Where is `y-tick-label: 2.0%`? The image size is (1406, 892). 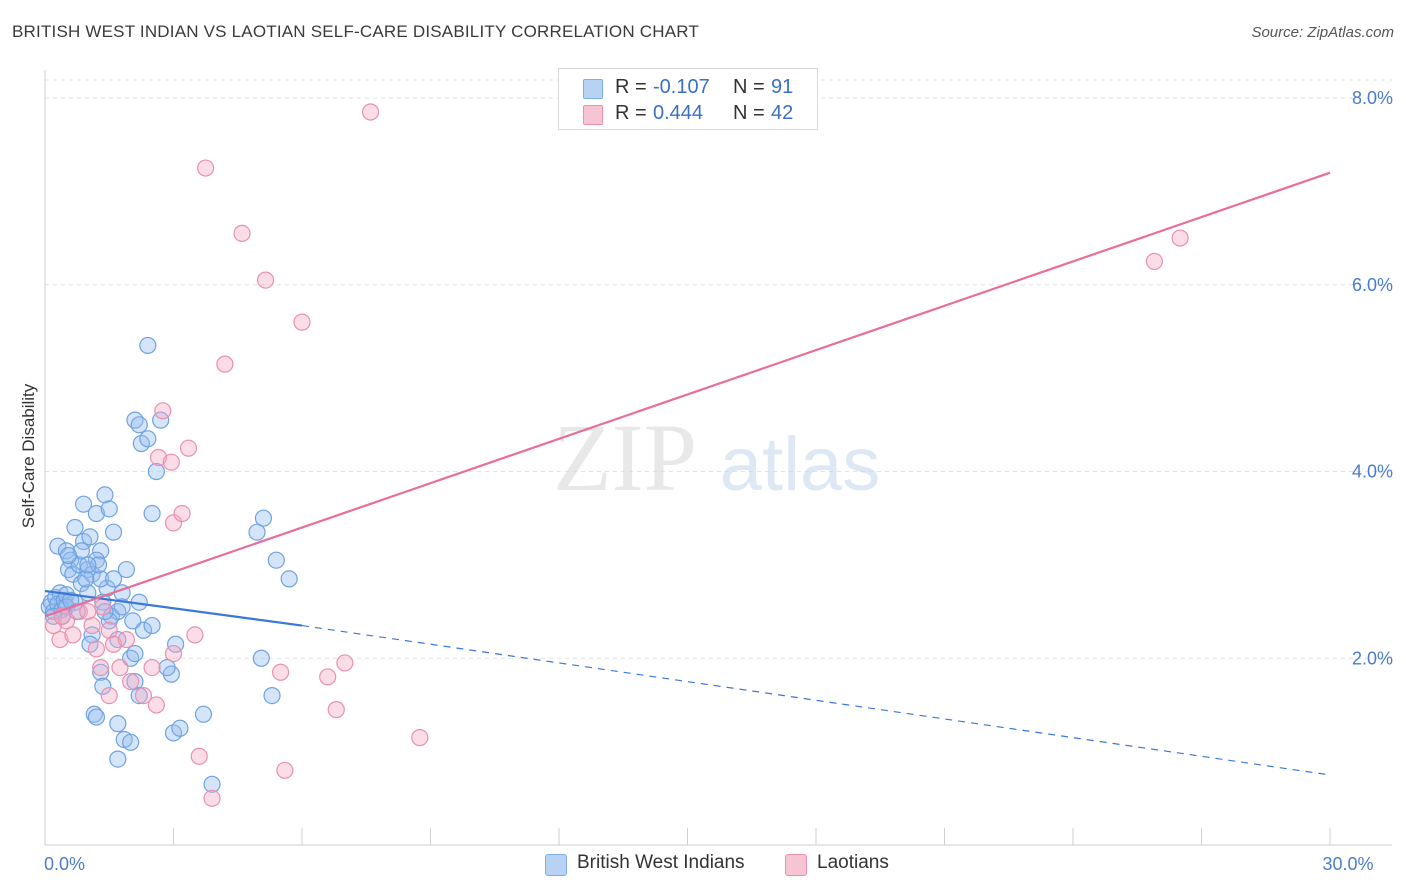
y-tick-label: 2.0% is located at coordinates (1372, 658).